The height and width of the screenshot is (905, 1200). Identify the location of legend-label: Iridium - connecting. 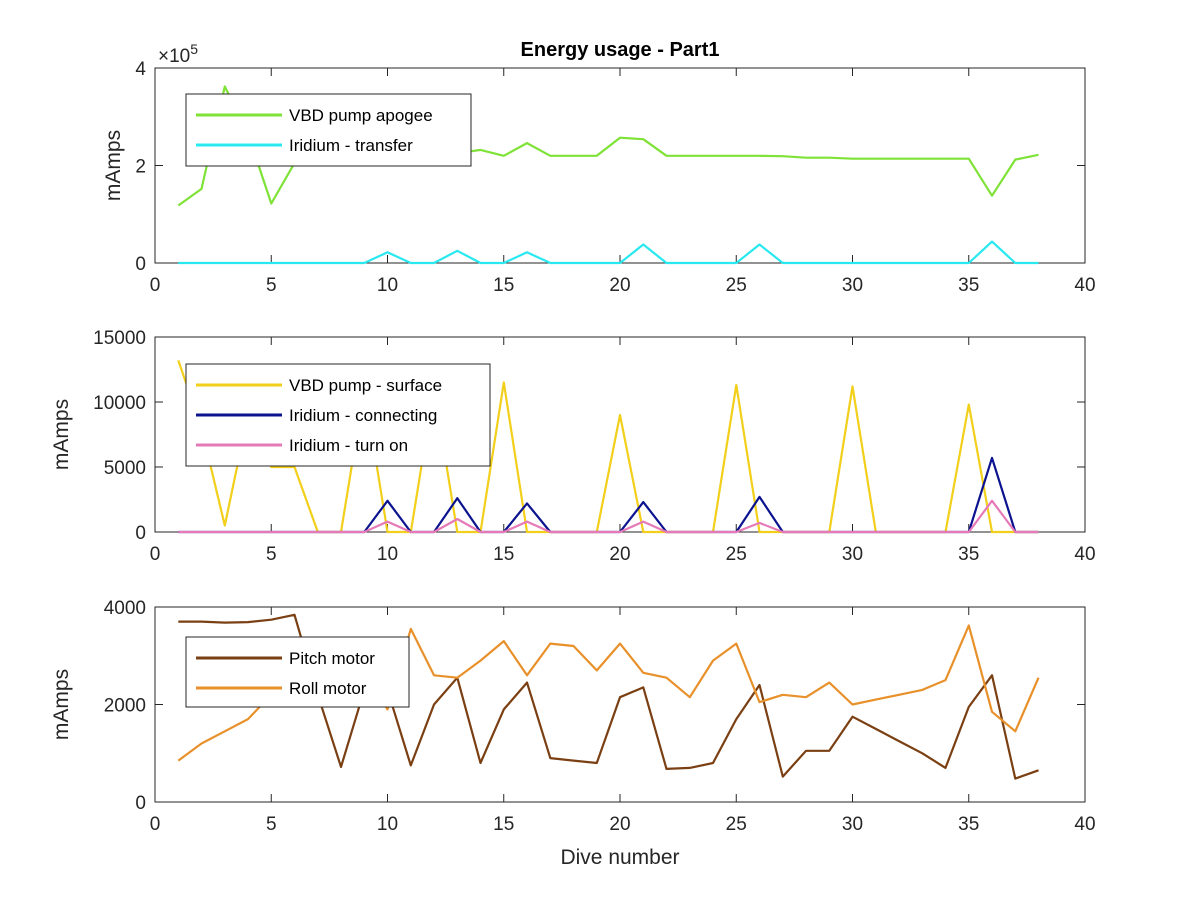
(363, 415).